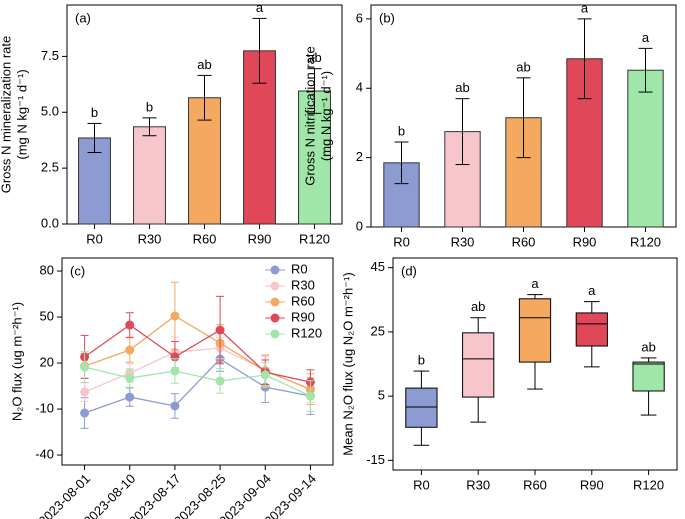  I want to click on y-axis-title: Gross N mineralization rate, so click(6, 115).